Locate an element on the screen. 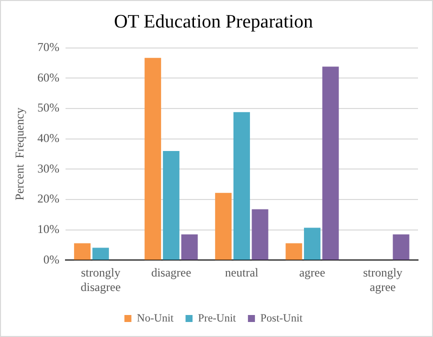  x-tick-label: agree is located at coordinates (312, 273).